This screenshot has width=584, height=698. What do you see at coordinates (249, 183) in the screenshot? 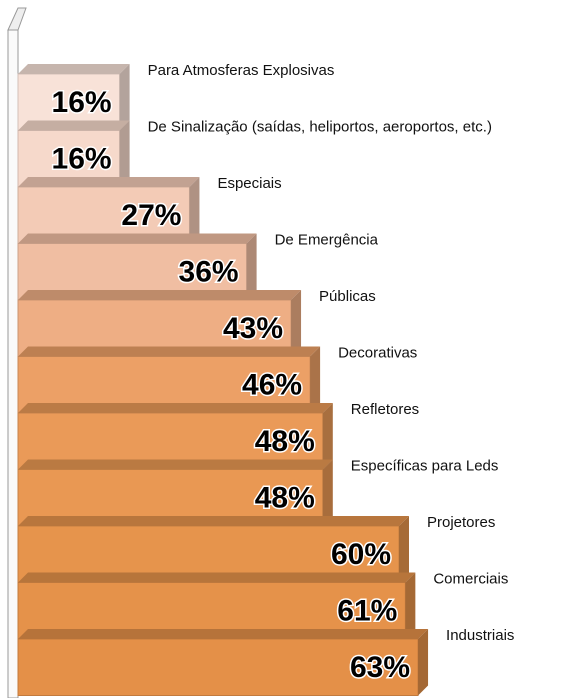
I see `category-label: Especiais` at bounding box center [249, 183].